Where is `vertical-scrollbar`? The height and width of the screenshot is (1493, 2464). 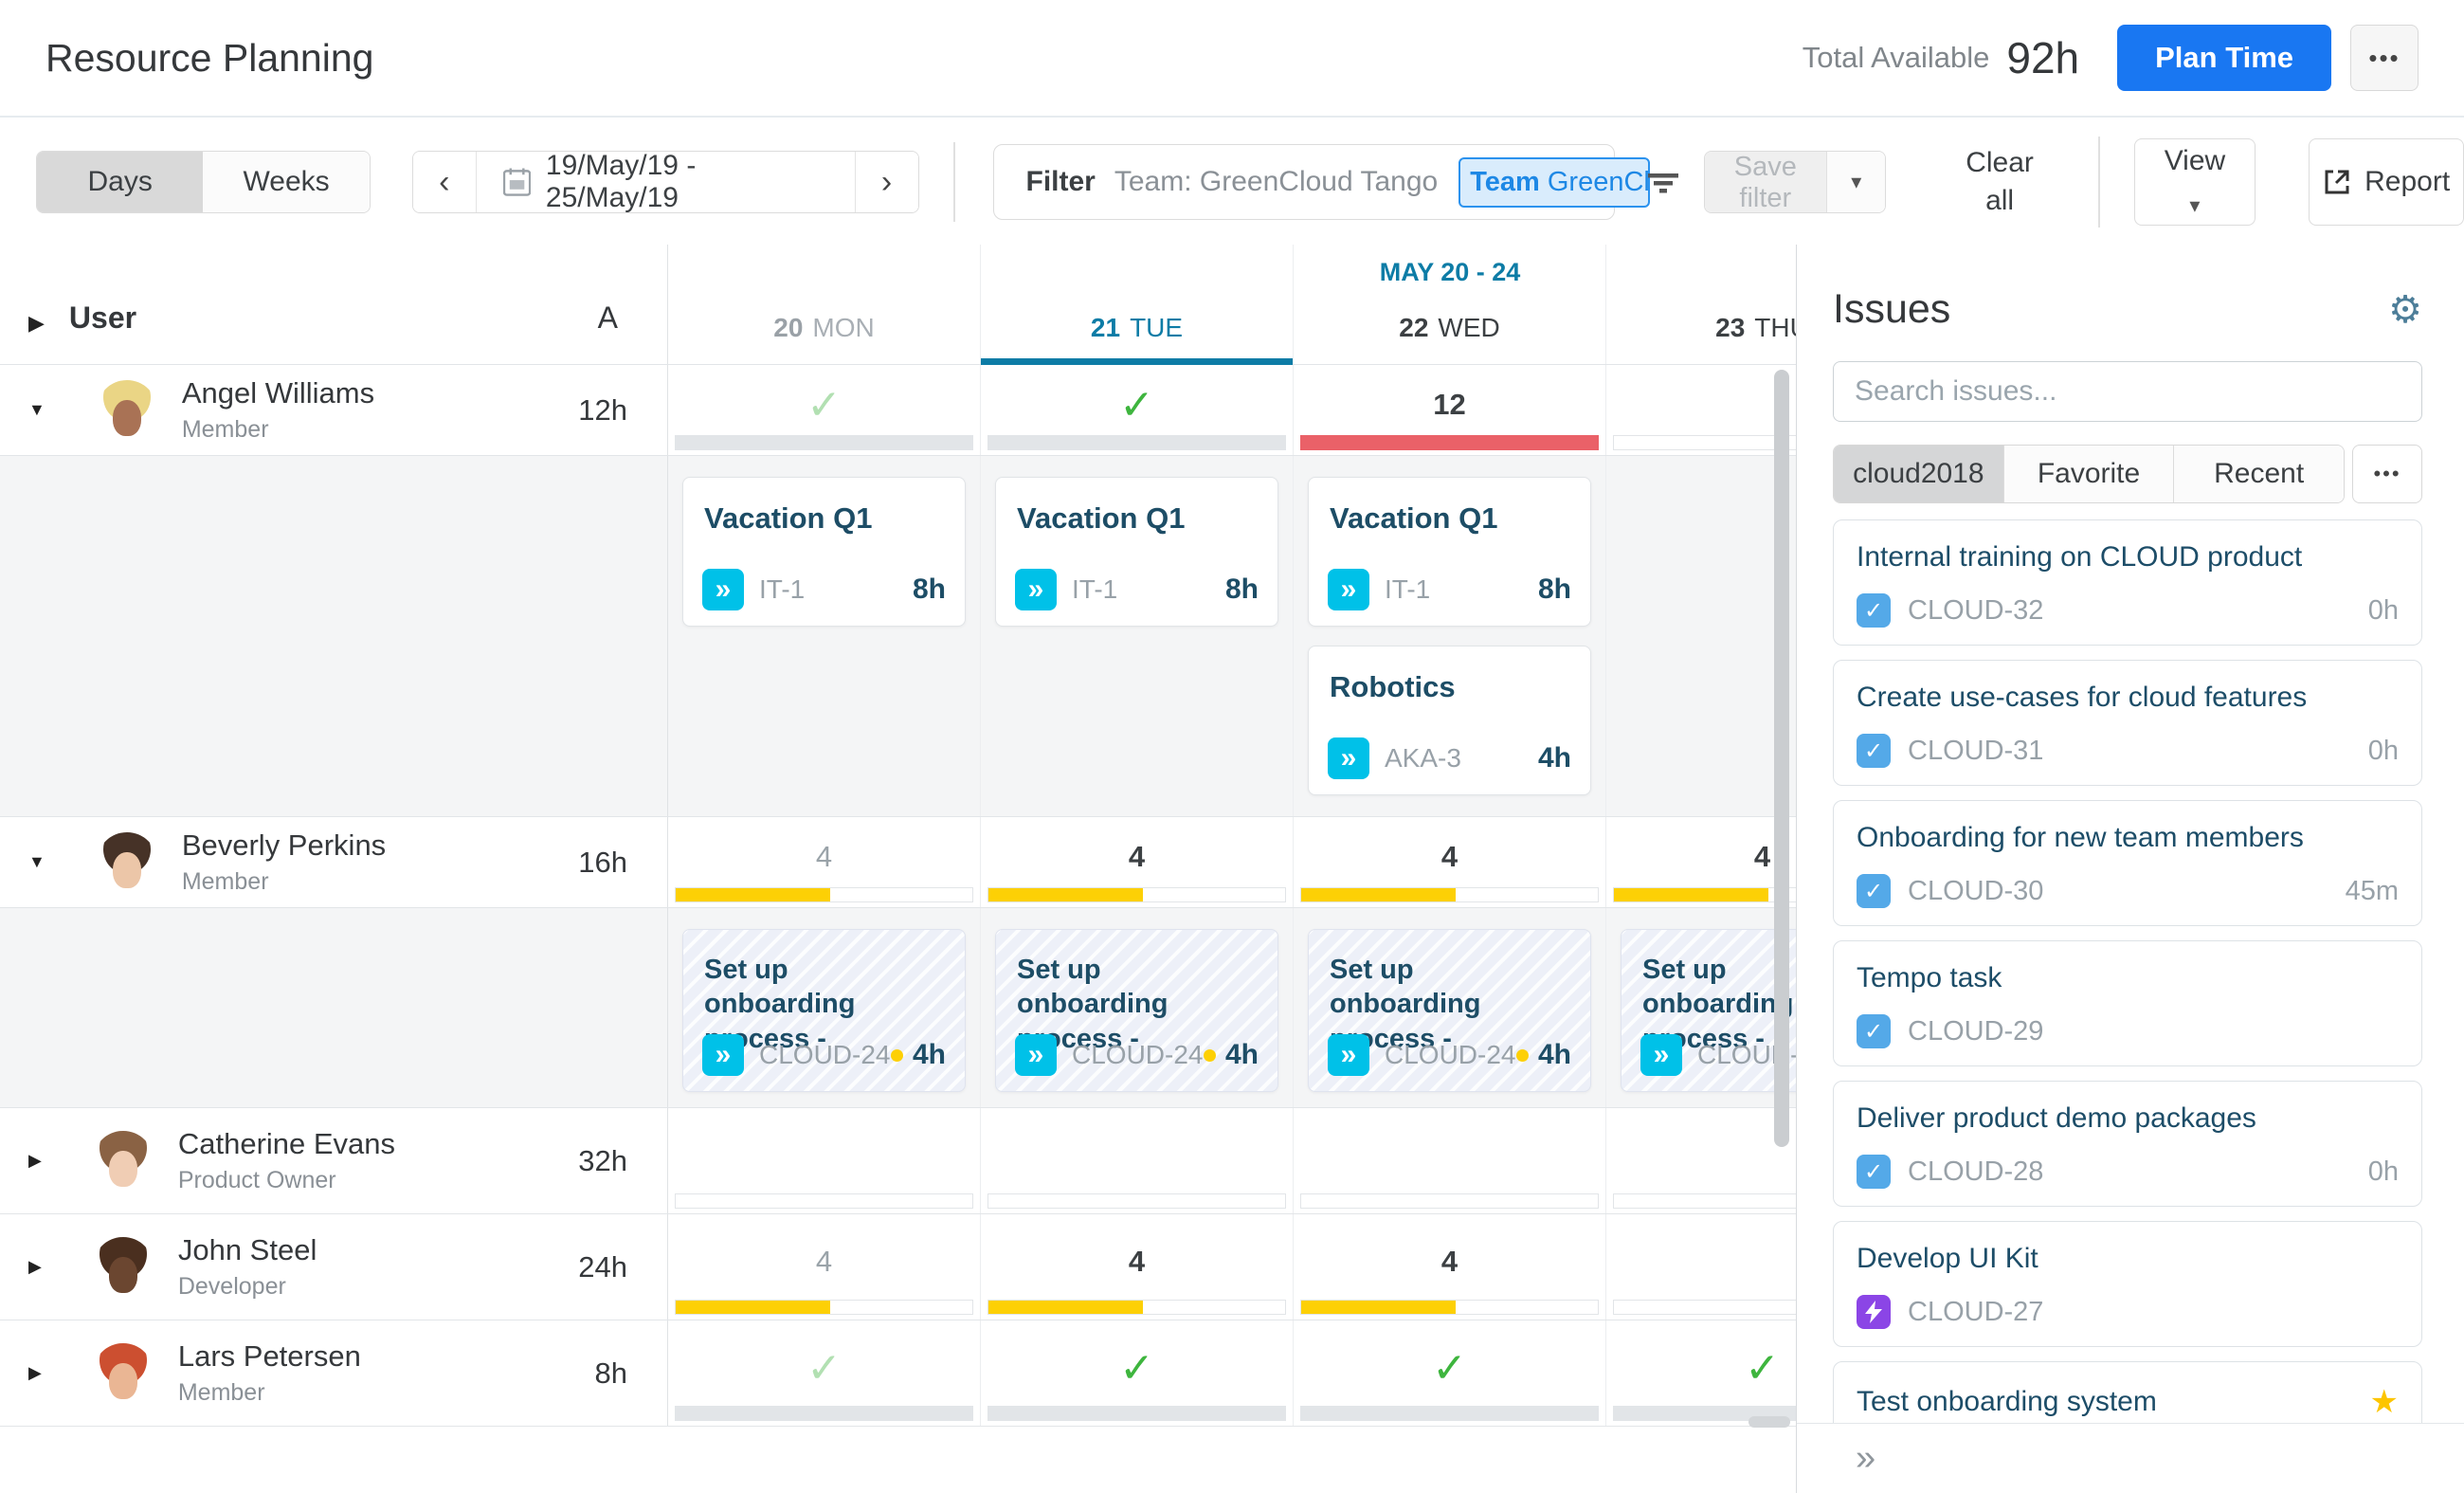
vertical-scrollbar is located at coordinates (1781, 759).